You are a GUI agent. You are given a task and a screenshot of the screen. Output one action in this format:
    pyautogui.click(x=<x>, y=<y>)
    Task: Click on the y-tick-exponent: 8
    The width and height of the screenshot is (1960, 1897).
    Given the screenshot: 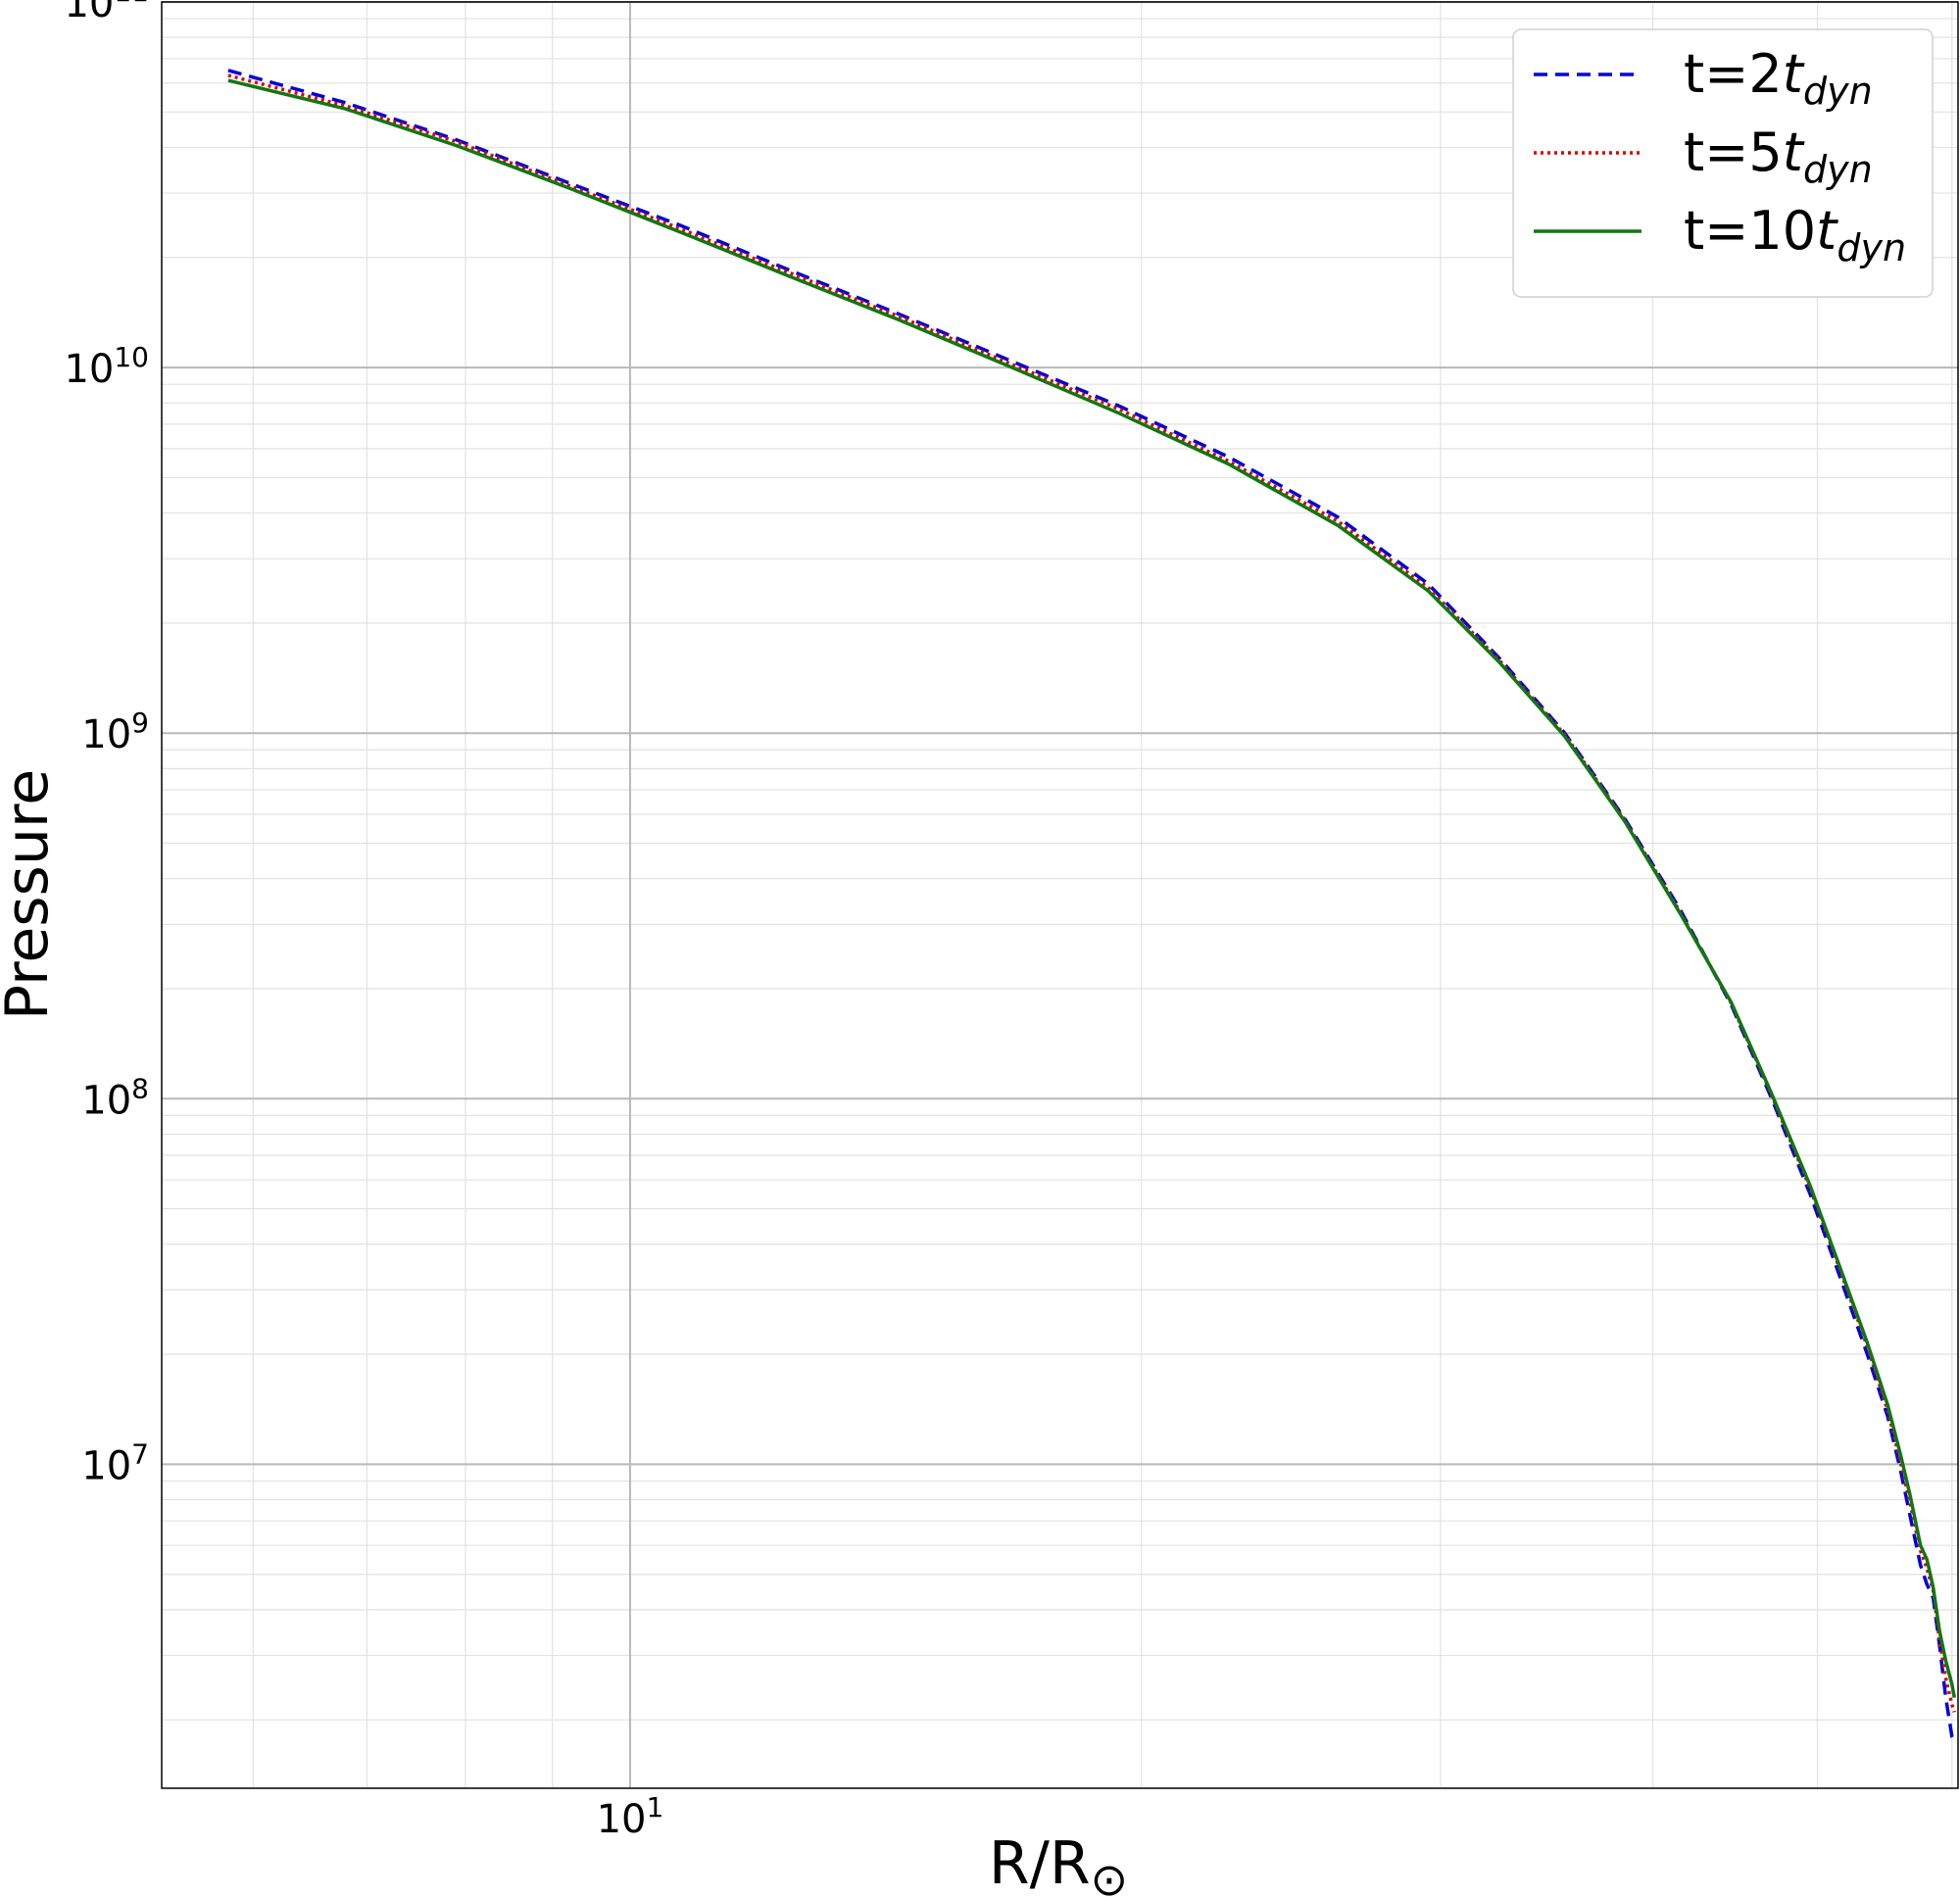 What is the action you would take?
    pyautogui.click(x=140, y=1088)
    